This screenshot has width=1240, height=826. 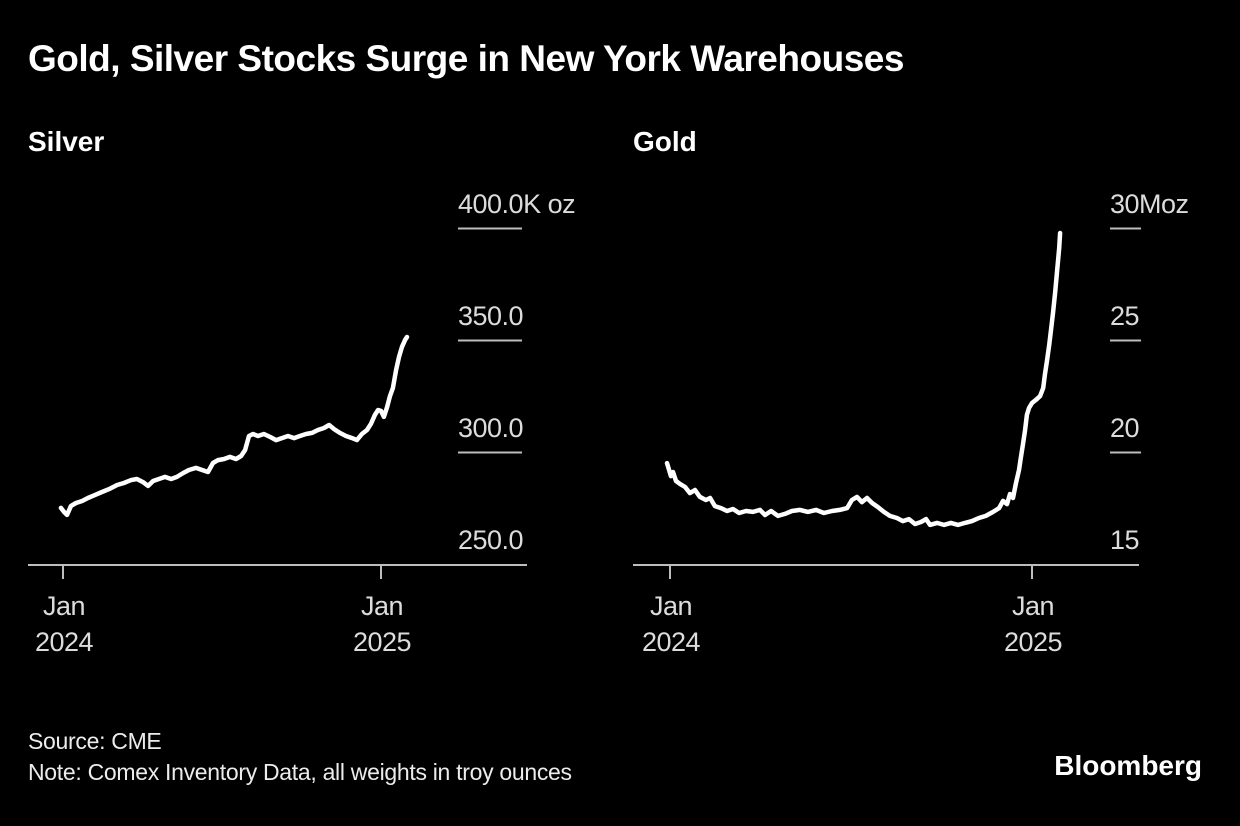 I want to click on gold-xlabel-jan2024-month: Jan, so click(x=671, y=606).